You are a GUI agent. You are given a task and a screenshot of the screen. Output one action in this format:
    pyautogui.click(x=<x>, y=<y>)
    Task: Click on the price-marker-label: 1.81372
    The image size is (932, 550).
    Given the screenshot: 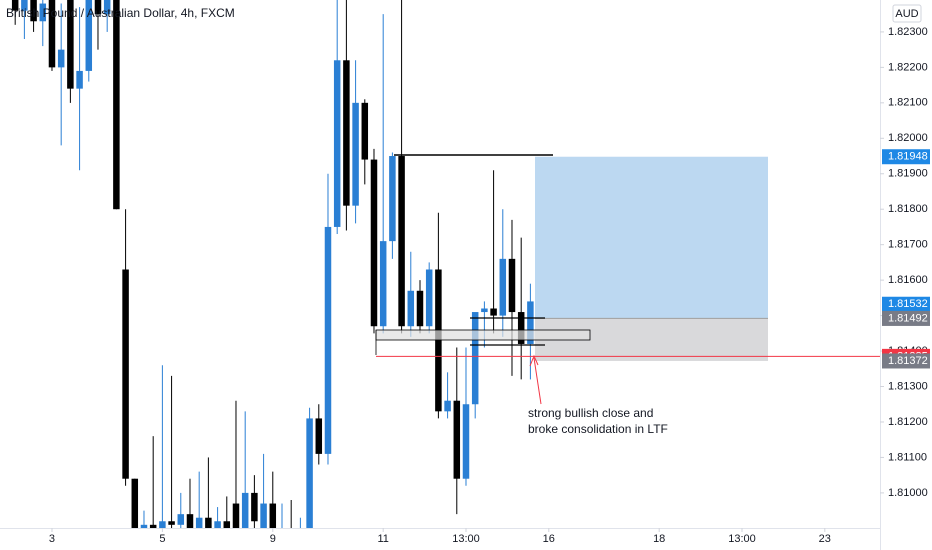 What is the action you would take?
    pyautogui.click(x=908, y=361)
    